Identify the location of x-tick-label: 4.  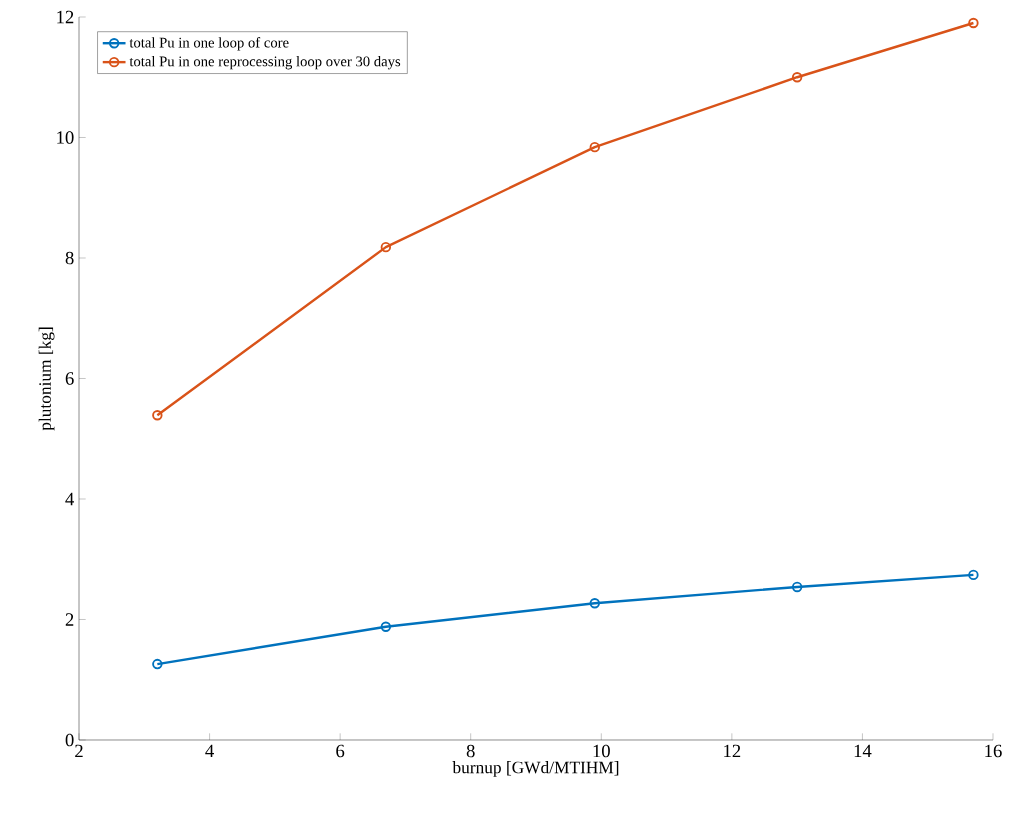
(209, 750).